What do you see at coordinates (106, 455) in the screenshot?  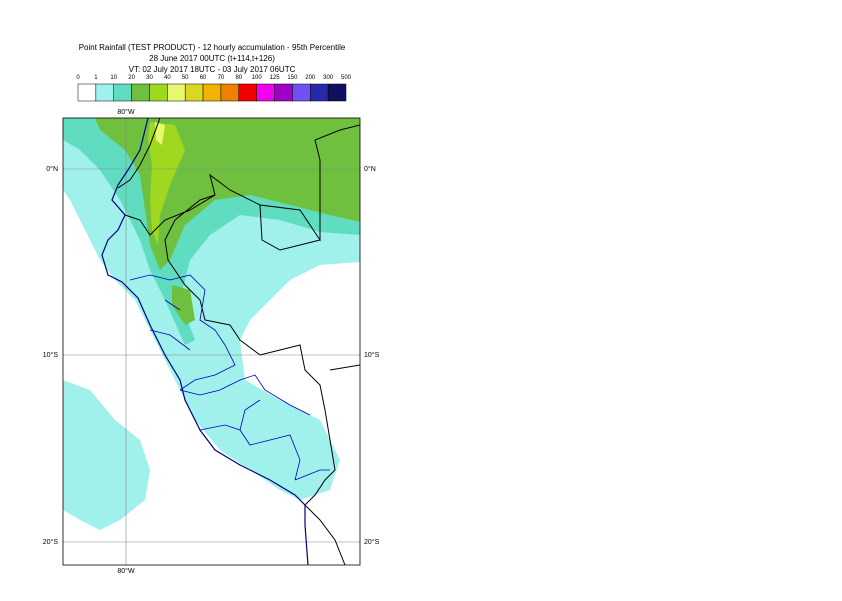 I see `rain-area-light` at bounding box center [106, 455].